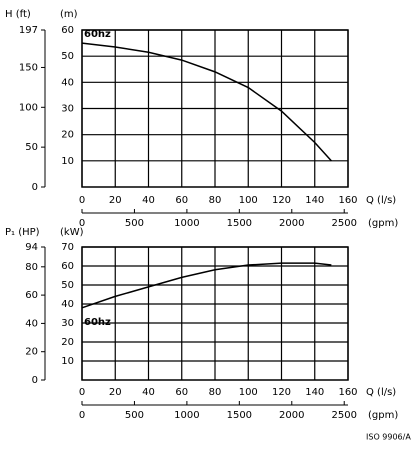 The width and height of the screenshot is (417, 450). What do you see at coordinates (69, 14) in the screenshot?
I see `y-axis-title: (m)` at bounding box center [69, 14].